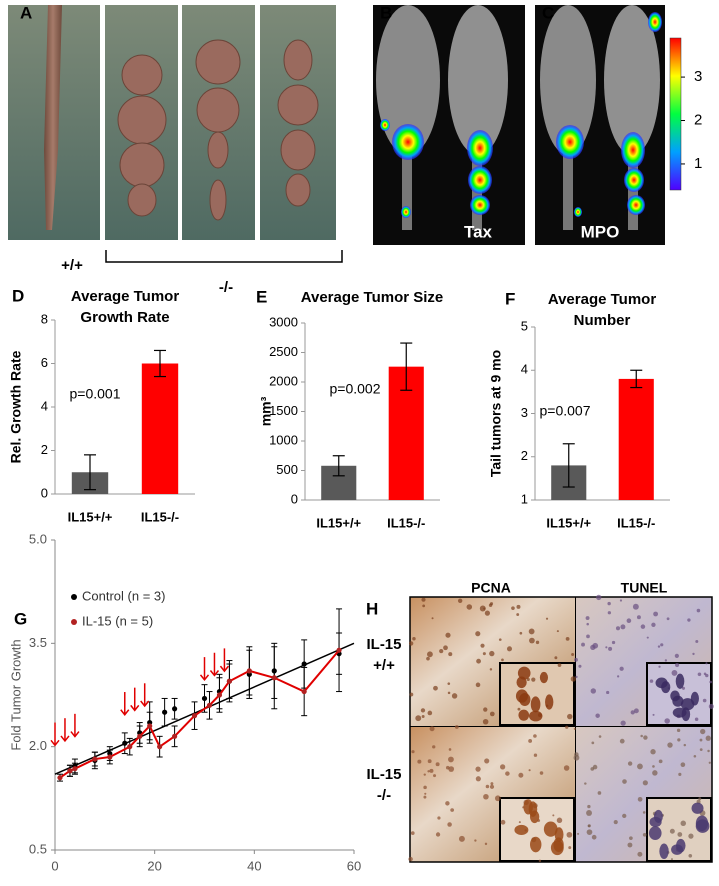 The height and width of the screenshot is (886, 719). I want to click on y-tick-label: 0.5, so click(38, 848).